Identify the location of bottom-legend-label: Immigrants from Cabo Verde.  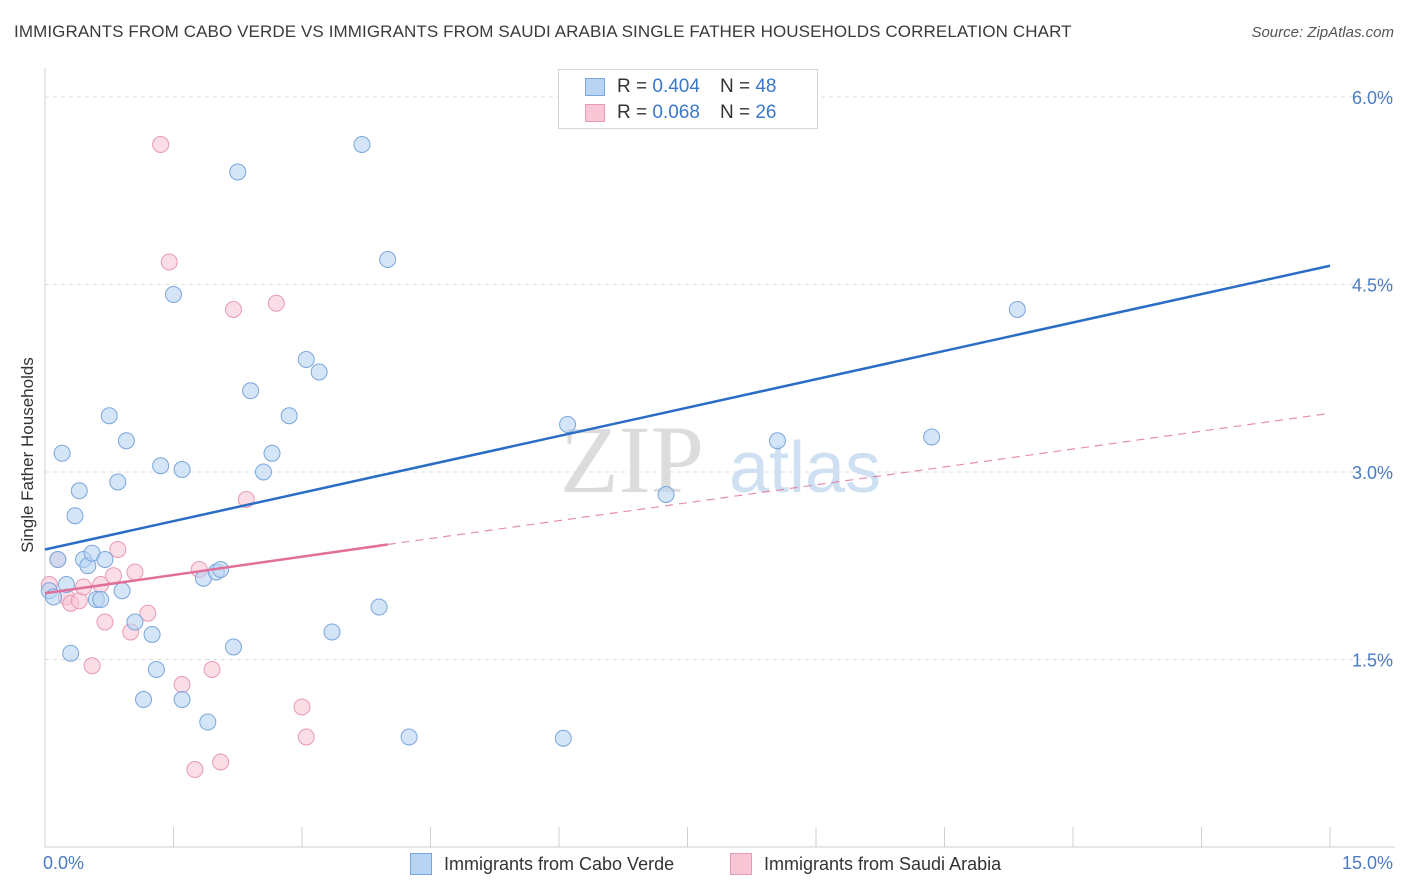
(559, 863).